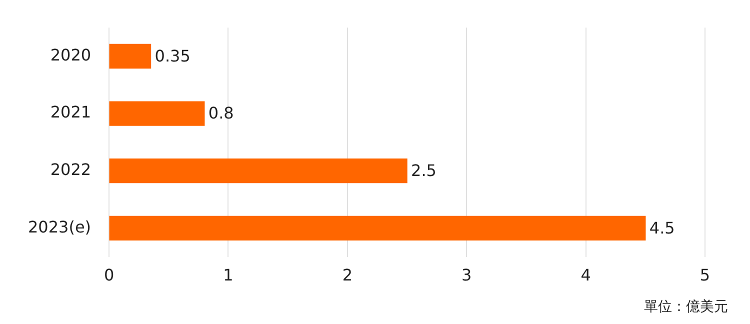 The width and height of the screenshot is (750, 324). What do you see at coordinates (467, 275) in the screenshot?
I see `x-tick-label: 3` at bounding box center [467, 275].